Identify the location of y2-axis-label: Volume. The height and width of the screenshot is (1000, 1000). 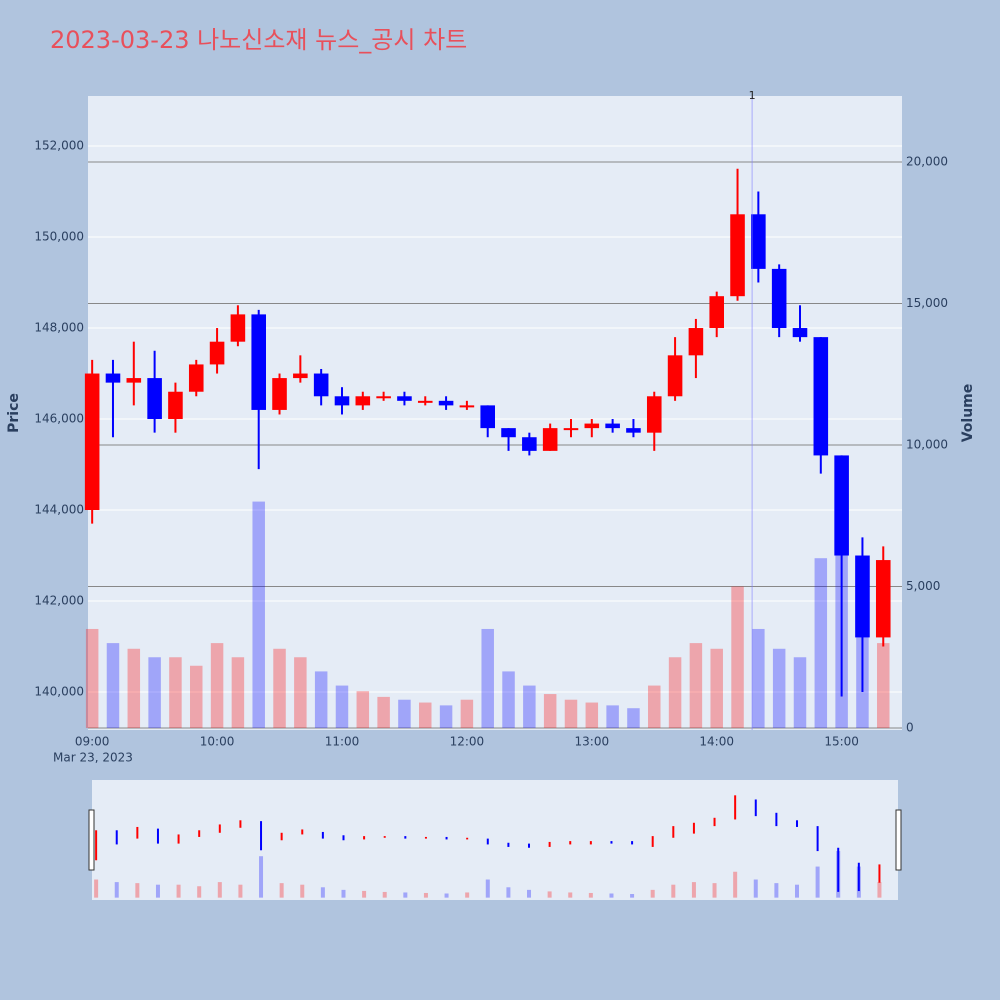
(968, 413).